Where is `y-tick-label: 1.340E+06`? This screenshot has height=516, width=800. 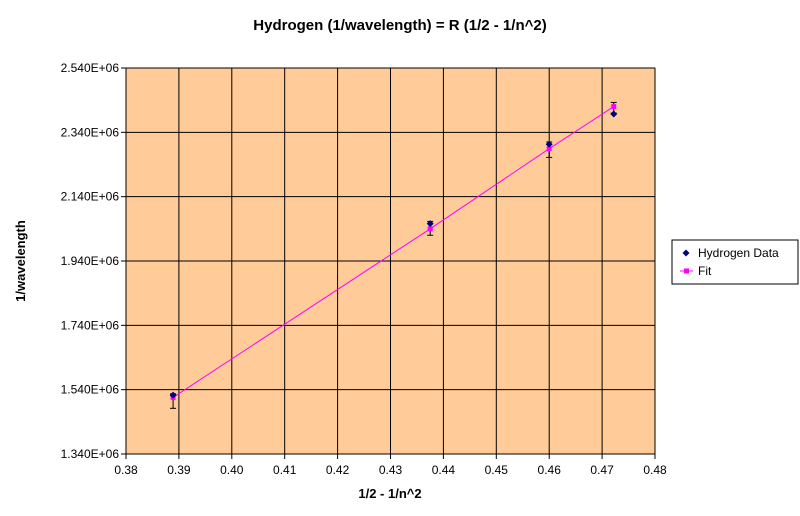
y-tick-label: 1.340E+06 is located at coordinates (90, 454).